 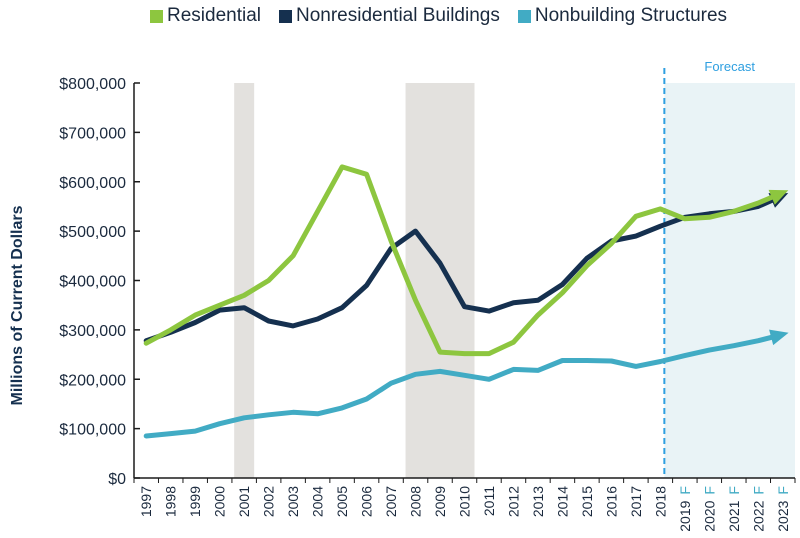 What do you see at coordinates (779, 337) in the screenshot?
I see `series-arrow-nonbuilding-structures` at bounding box center [779, 337].